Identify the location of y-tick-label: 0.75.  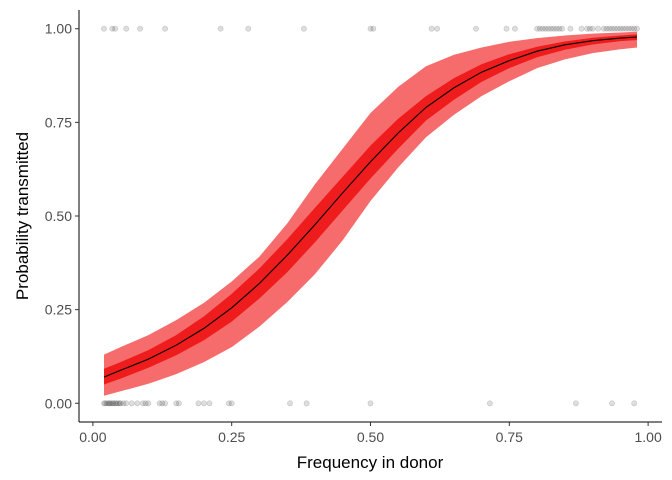
(58, 122).